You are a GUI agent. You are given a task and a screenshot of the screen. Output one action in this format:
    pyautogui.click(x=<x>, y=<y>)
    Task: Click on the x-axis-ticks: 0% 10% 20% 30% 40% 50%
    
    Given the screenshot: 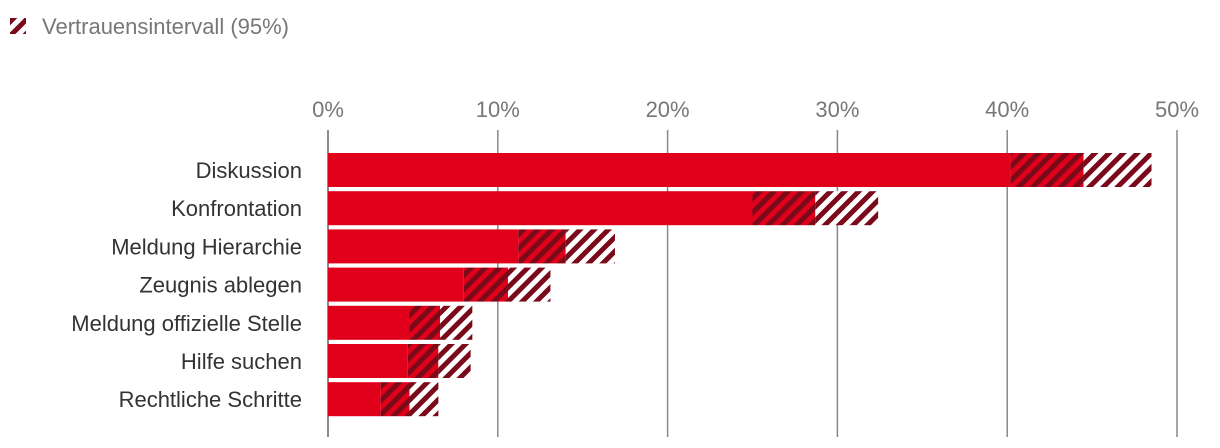 What is the action you would take?
    pyautogui.click(x=755, y=109)
    